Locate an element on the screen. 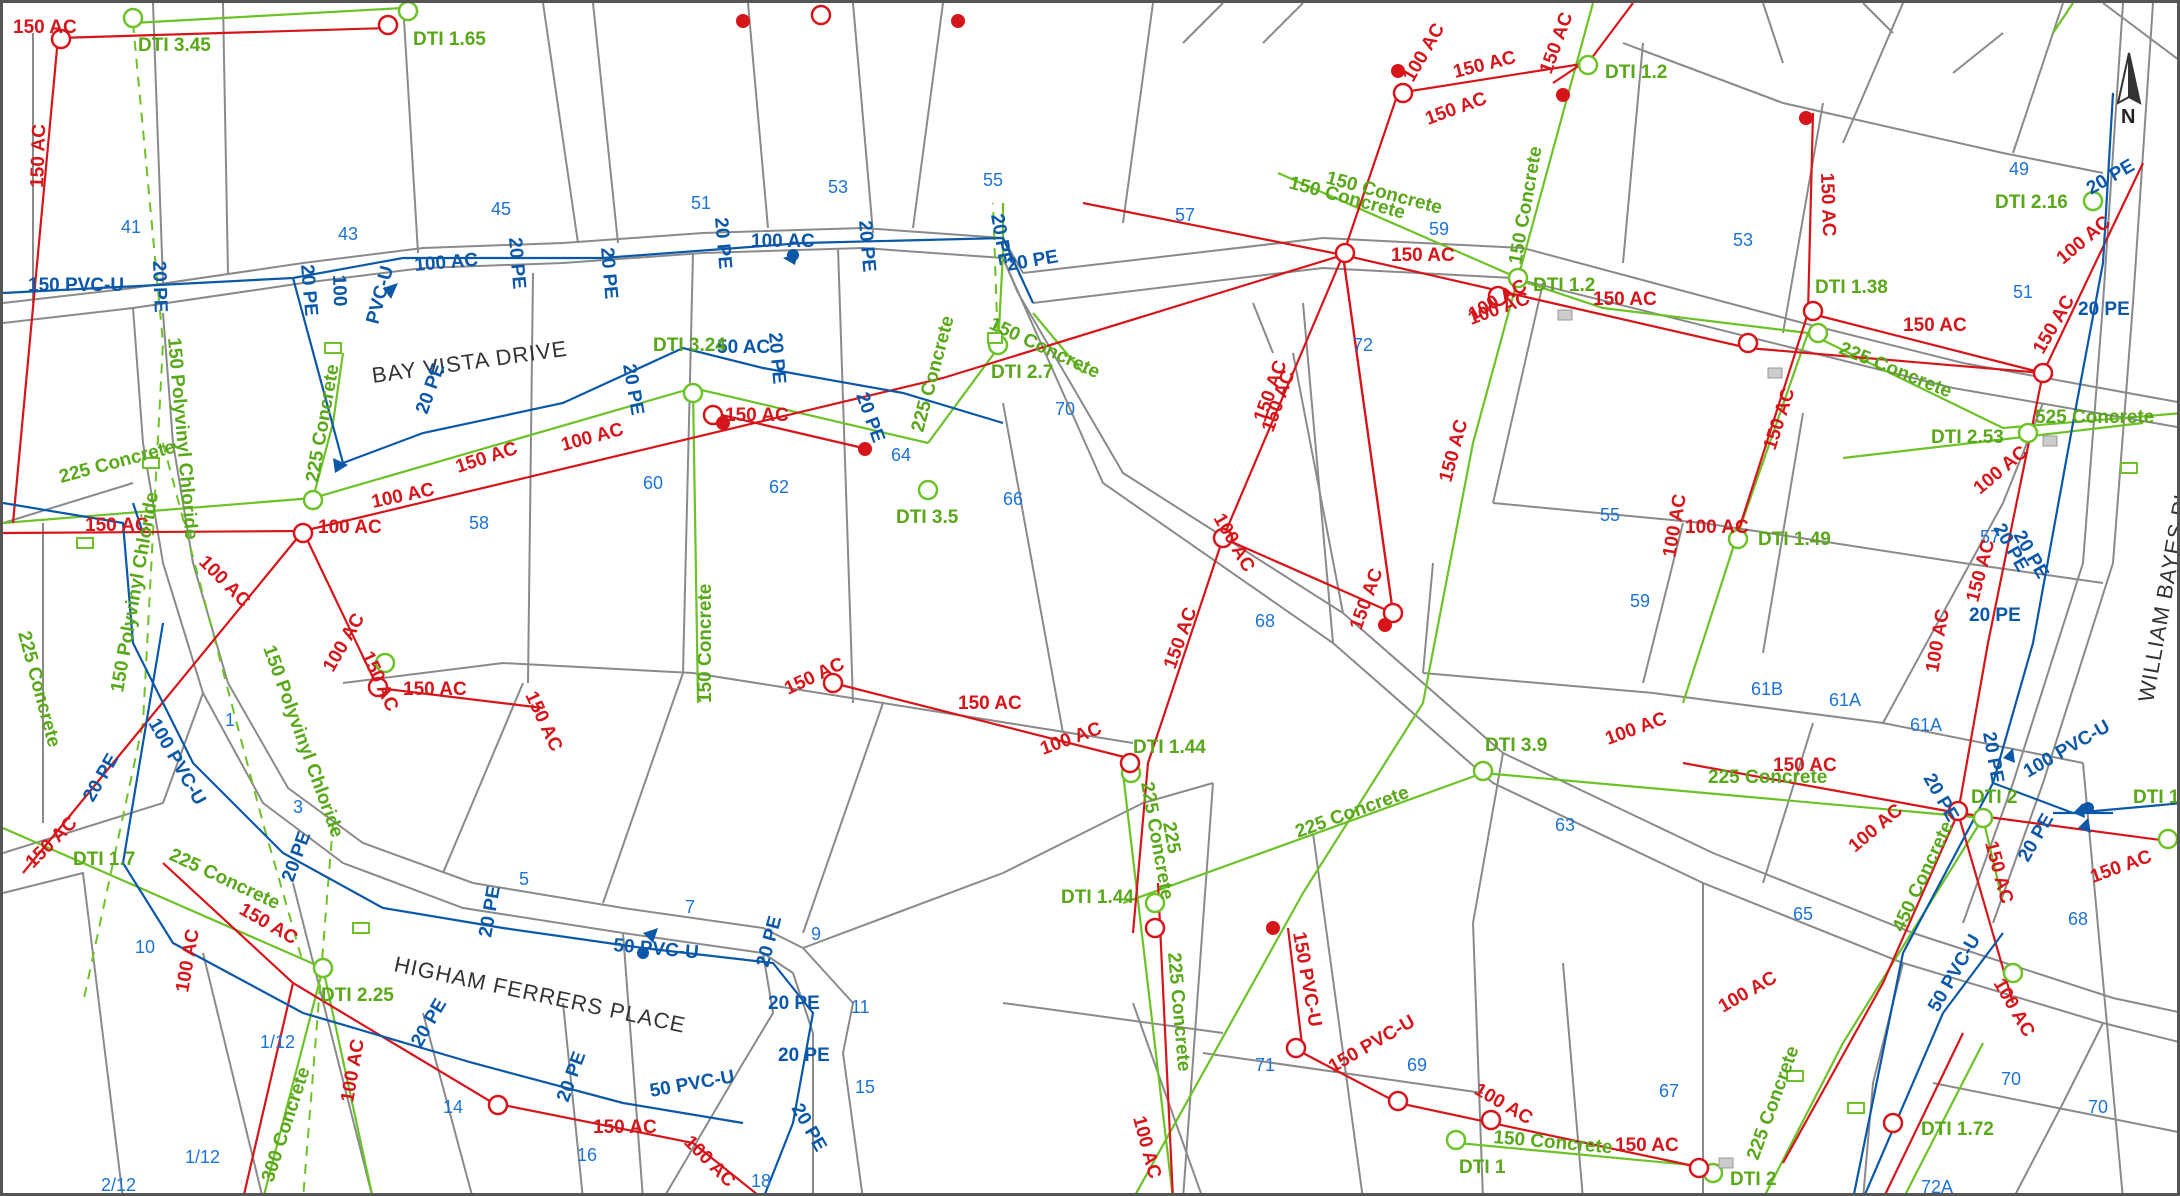  pipe-label: DTI 2.16 is located at coordinates (2031, 202).